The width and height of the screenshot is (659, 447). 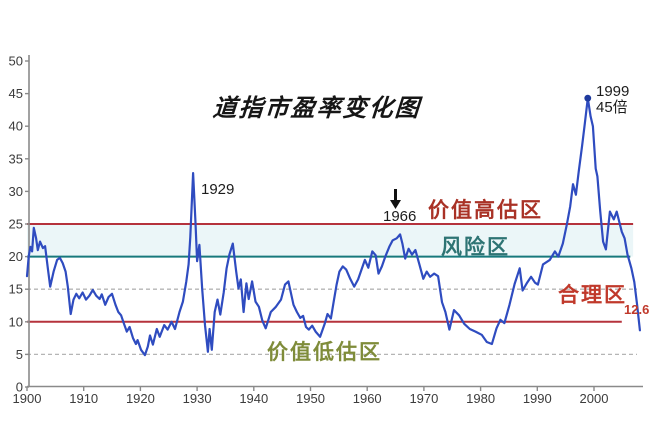 I want to click on svg-text: 45, so click(x=16, y=93).